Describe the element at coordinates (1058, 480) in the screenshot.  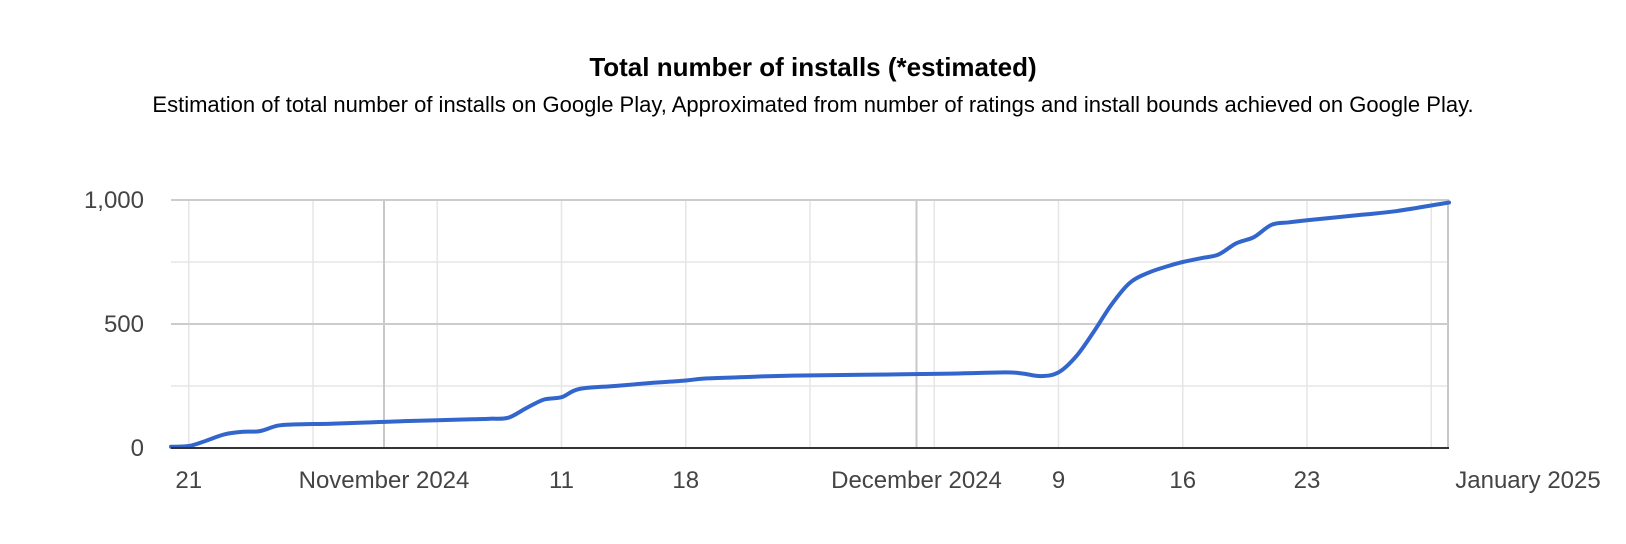
I see `x-tick-label: 9` at that location.